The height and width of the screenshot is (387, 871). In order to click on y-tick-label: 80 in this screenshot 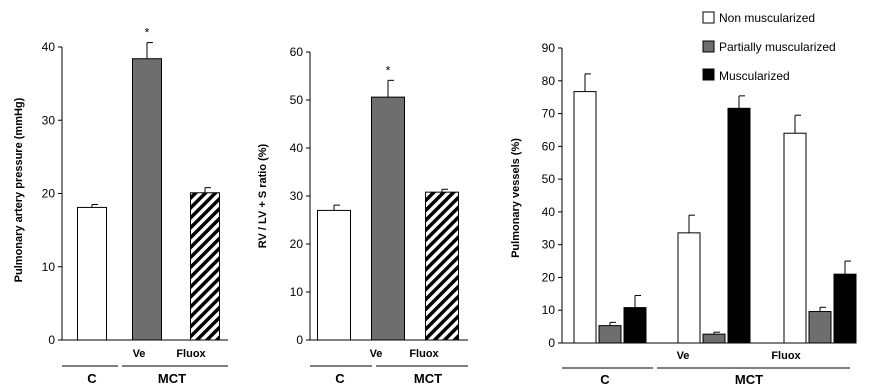, I will do `click(549, 81)`.